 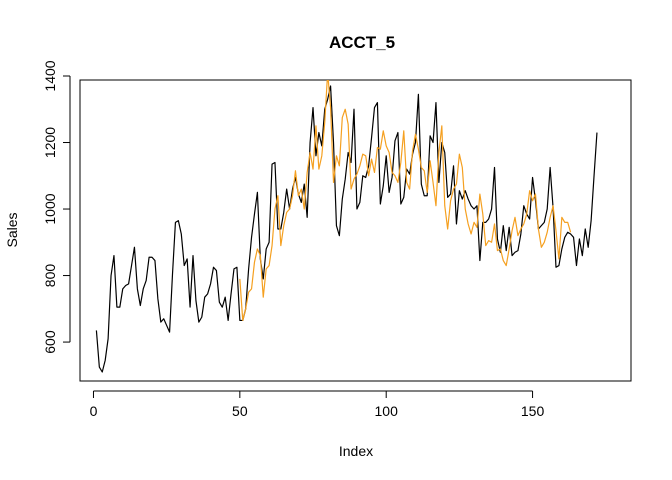 What do you see at coordinates (50, 342) in the screenshot?
I see `y-tick-label: 600` at bounding box center [50, 342].